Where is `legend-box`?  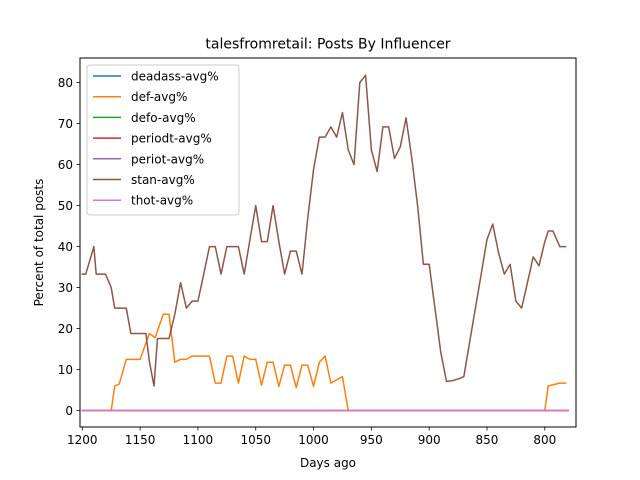
legend-box is located at coordinates (163, 140).